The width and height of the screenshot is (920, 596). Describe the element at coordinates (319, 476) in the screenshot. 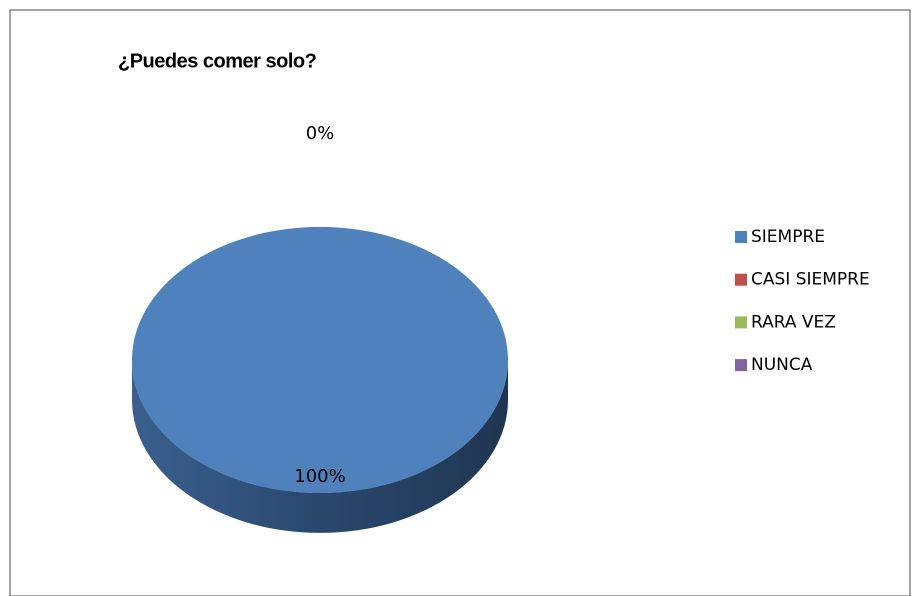

I see `data-label: 100%` at that location.